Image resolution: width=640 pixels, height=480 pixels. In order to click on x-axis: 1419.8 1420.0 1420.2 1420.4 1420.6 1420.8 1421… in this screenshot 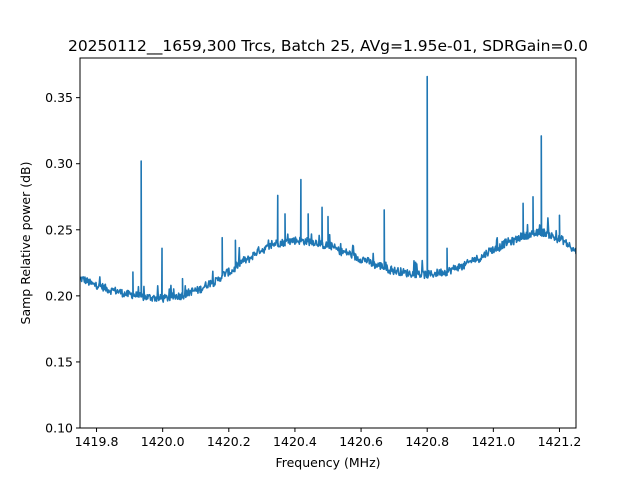, I will do `click(328, 438)`.